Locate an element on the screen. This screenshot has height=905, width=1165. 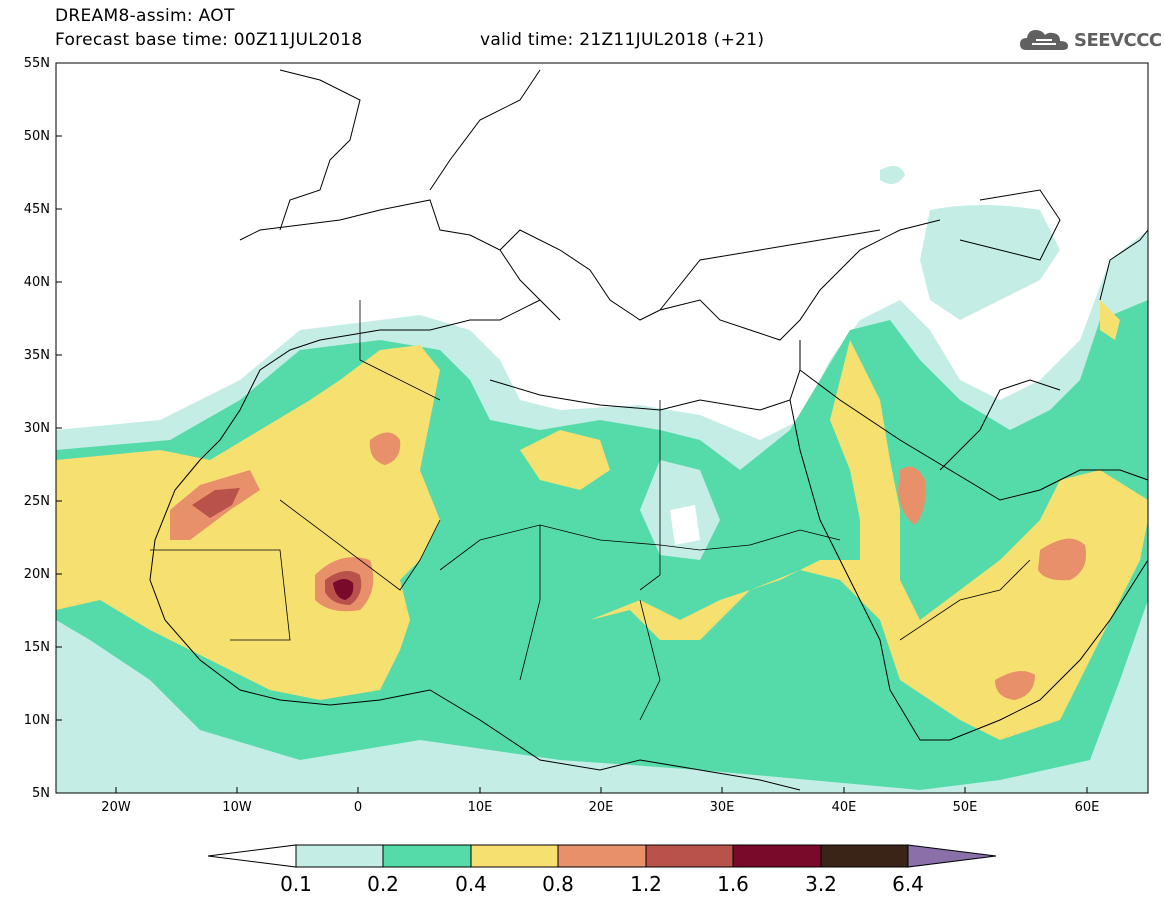
lon-label: 30E is located at coordinates (722, 807).